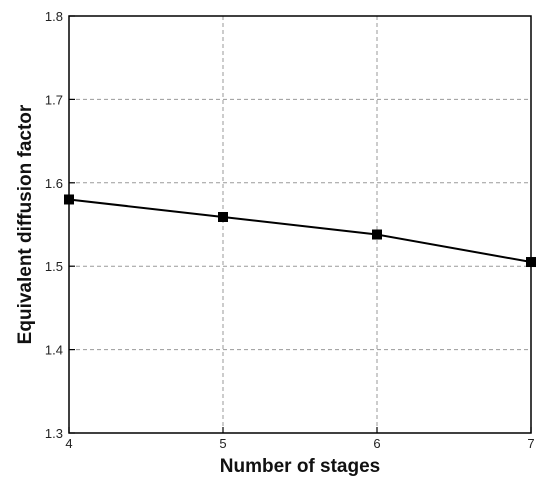 Image resolution: width=550 pixels, height=487 pixels. What do you see at coordinates (54, 16) in the screenshot?
I see `y-tick-label: 1.8` at bounding box center [54, 16].